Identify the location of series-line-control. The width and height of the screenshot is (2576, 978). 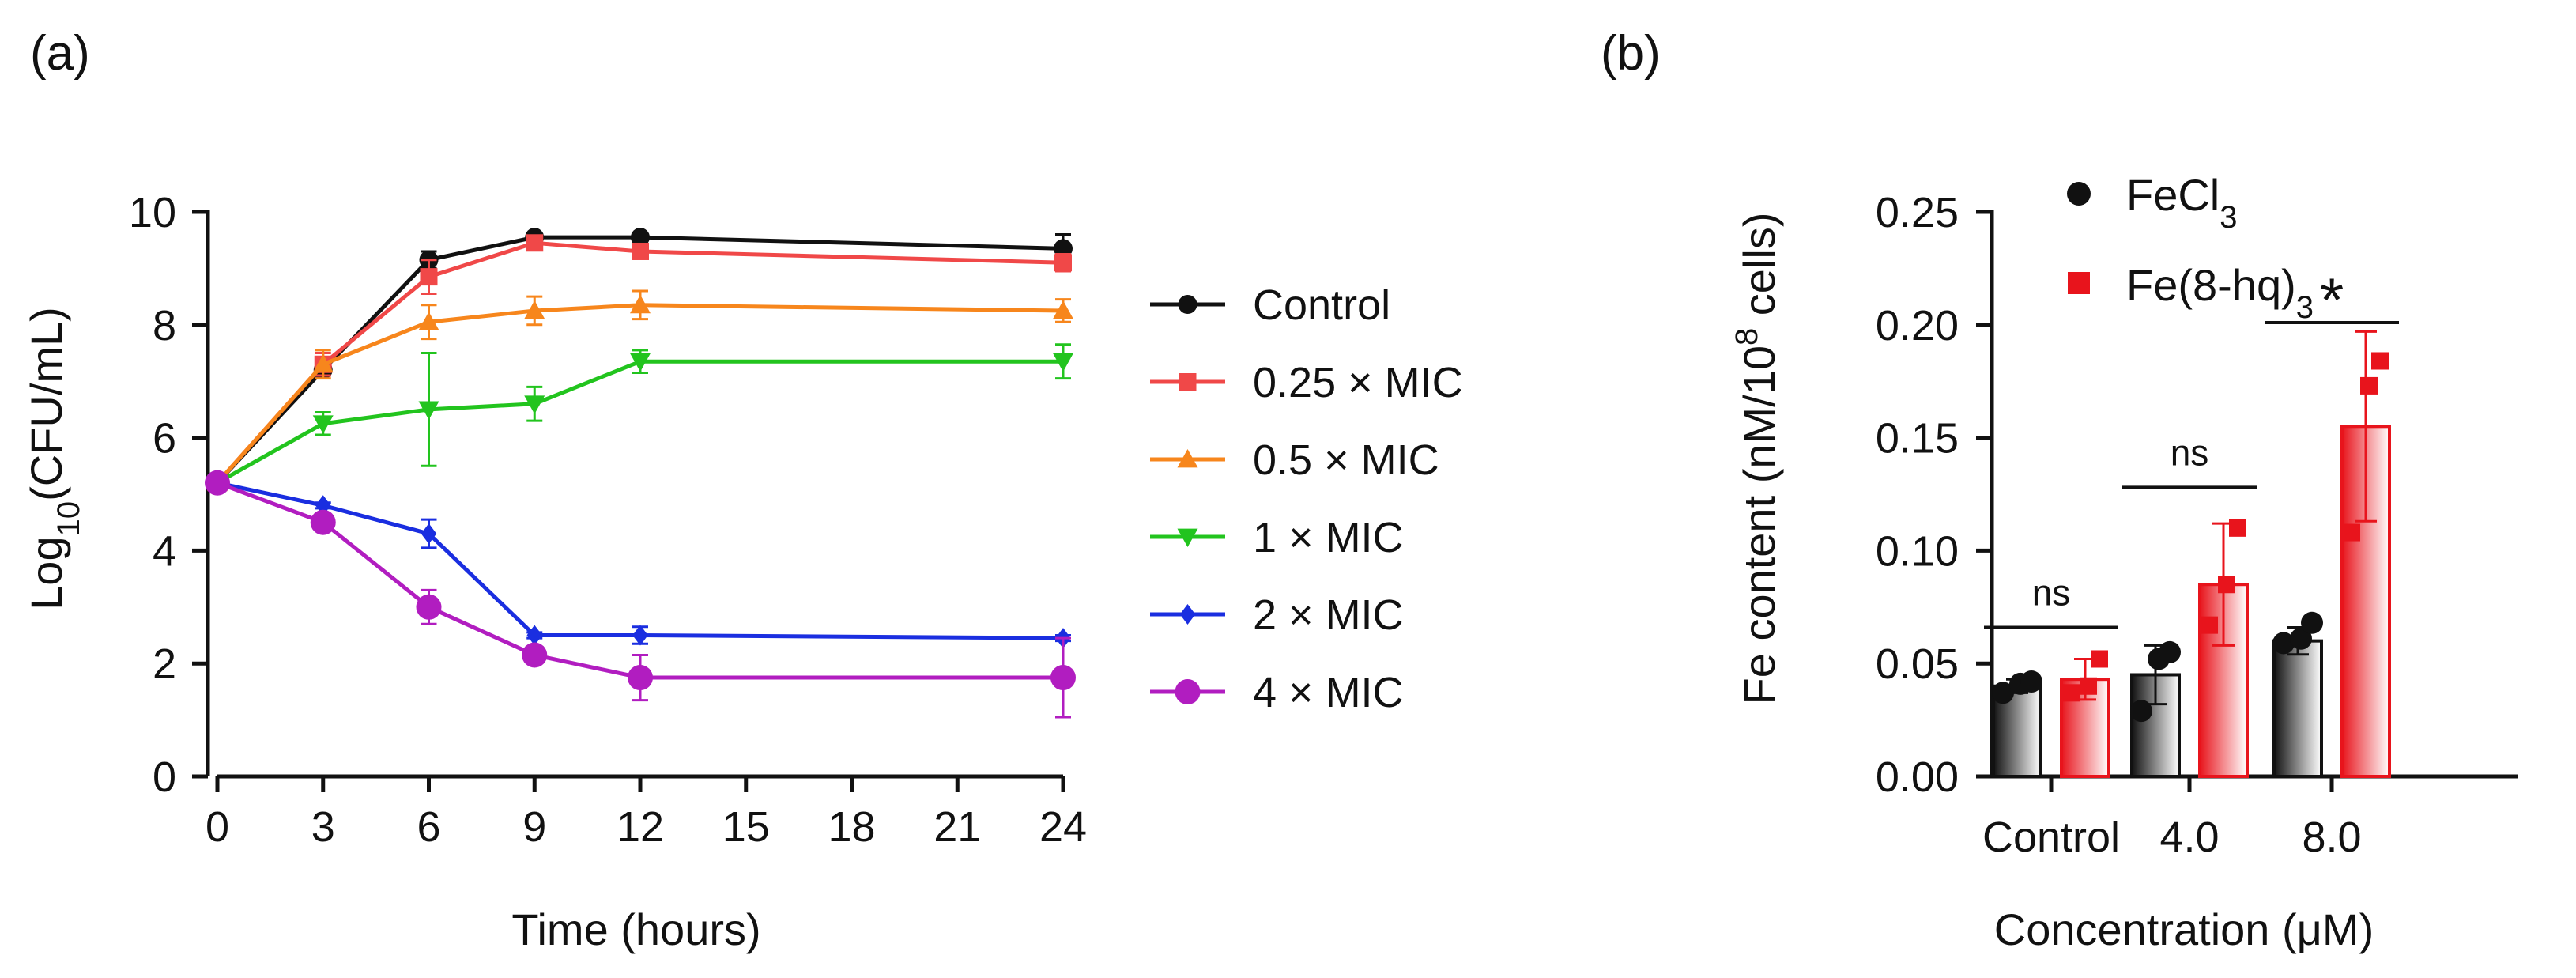
(640, 360).